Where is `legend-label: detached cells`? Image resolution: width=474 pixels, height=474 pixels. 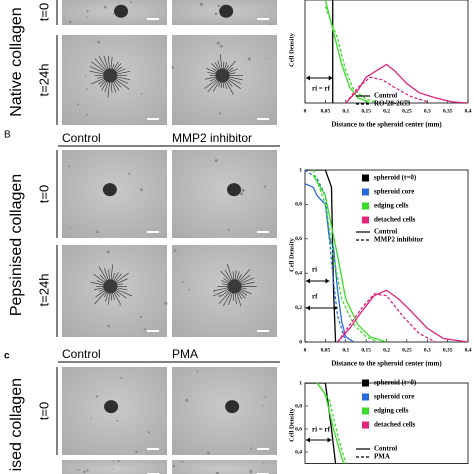 legend-label: detached cells is located at coordinates (395, 425).